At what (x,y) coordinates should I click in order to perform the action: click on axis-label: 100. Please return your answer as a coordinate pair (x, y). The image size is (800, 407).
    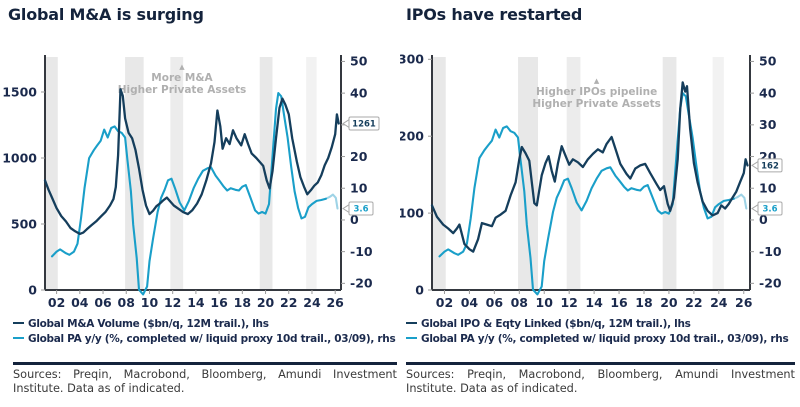
    Looking at the image, I should click on (412, 212).